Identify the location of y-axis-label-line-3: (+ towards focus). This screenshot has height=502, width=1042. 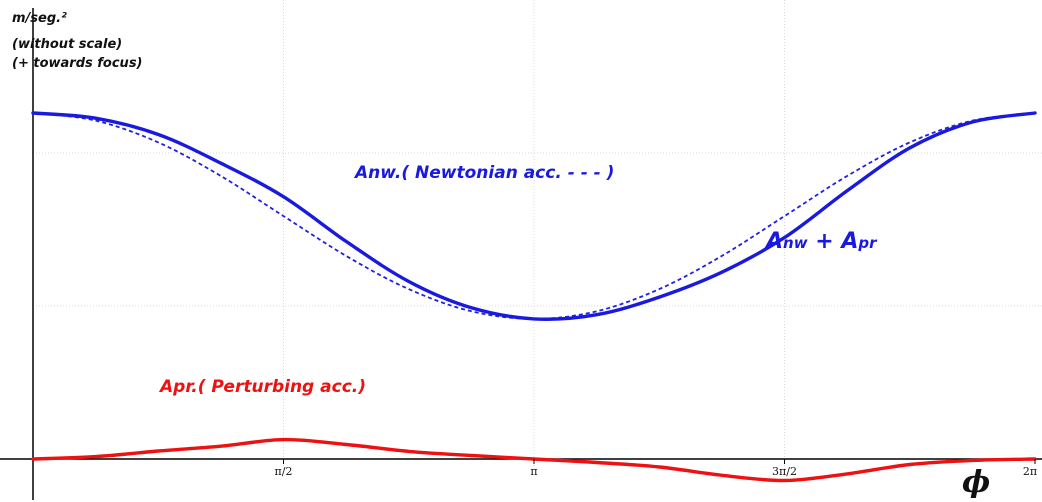
(77, 63).